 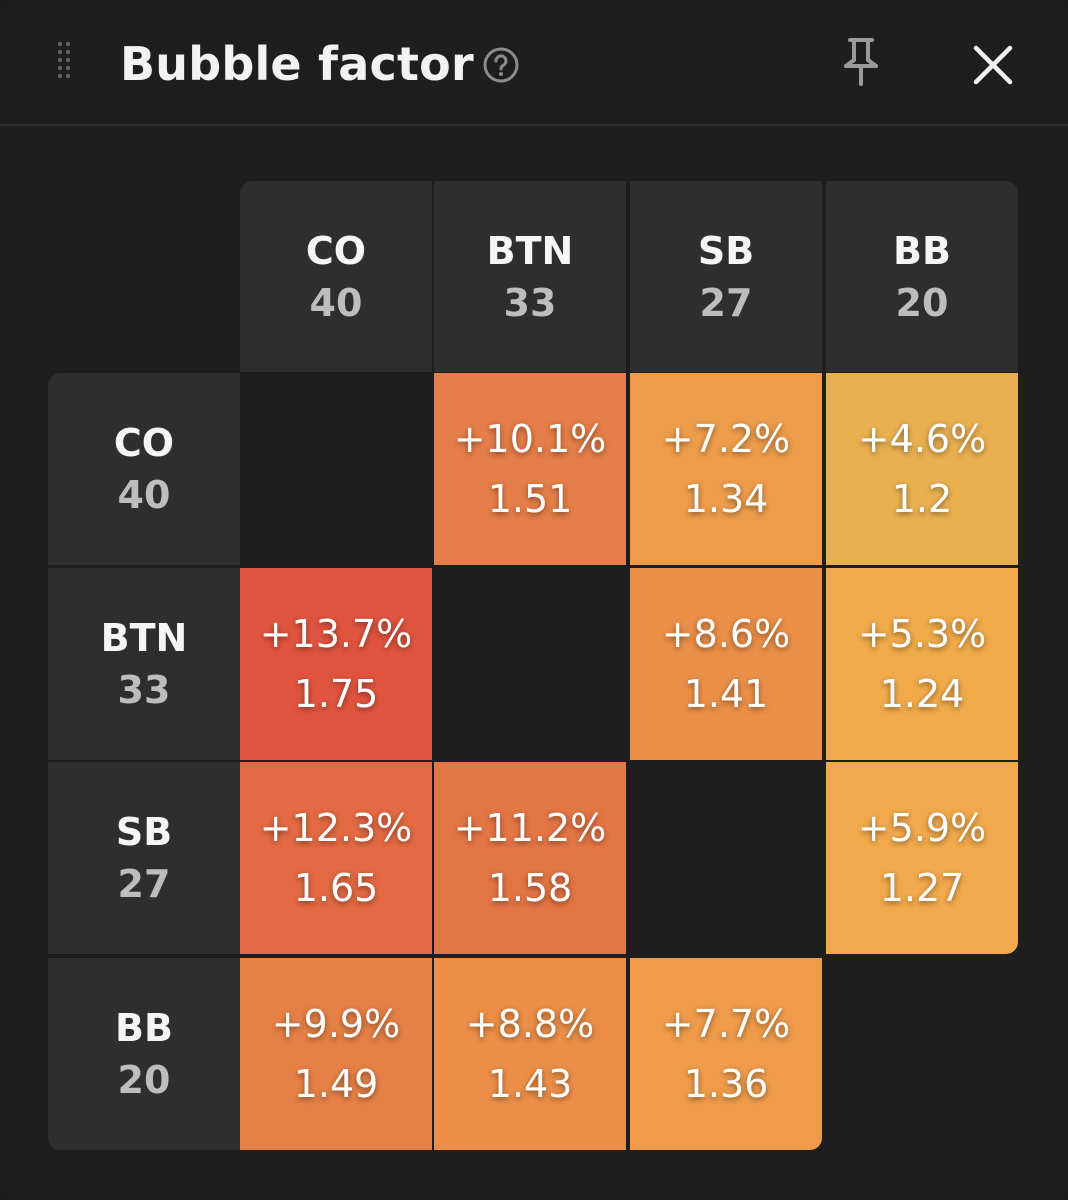 What do you see at coordinates (726, 469) in the screenshot?
I see `cell-co-vs-sb: +7.2% 1.34` at bounding box center [726, 469].